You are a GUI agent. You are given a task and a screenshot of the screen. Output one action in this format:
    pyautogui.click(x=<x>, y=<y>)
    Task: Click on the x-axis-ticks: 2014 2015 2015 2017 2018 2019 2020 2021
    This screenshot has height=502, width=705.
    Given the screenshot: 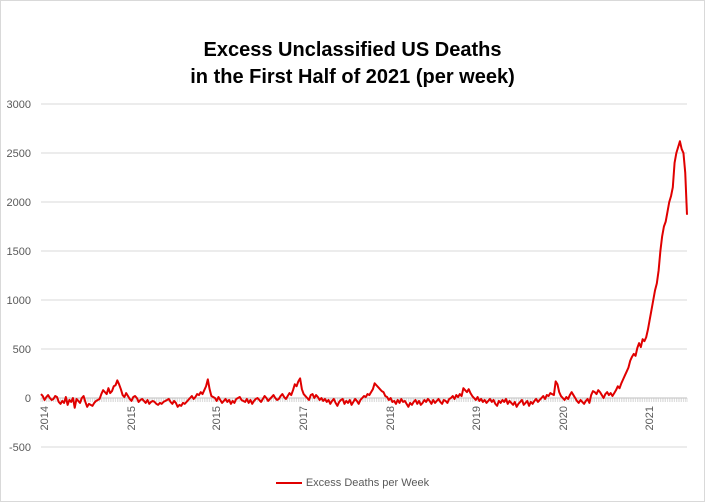 What is the action you would take?
    pyautogui.click(x=347, y=418)
    